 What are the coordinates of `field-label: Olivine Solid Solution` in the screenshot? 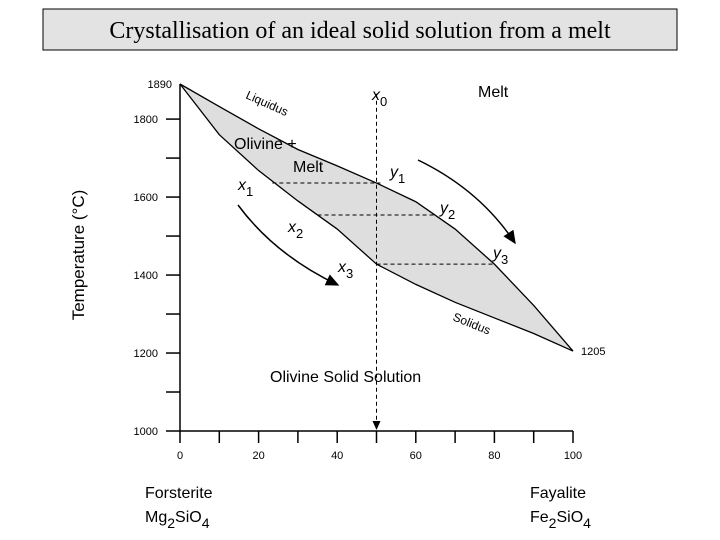 It's located at (345, 377).